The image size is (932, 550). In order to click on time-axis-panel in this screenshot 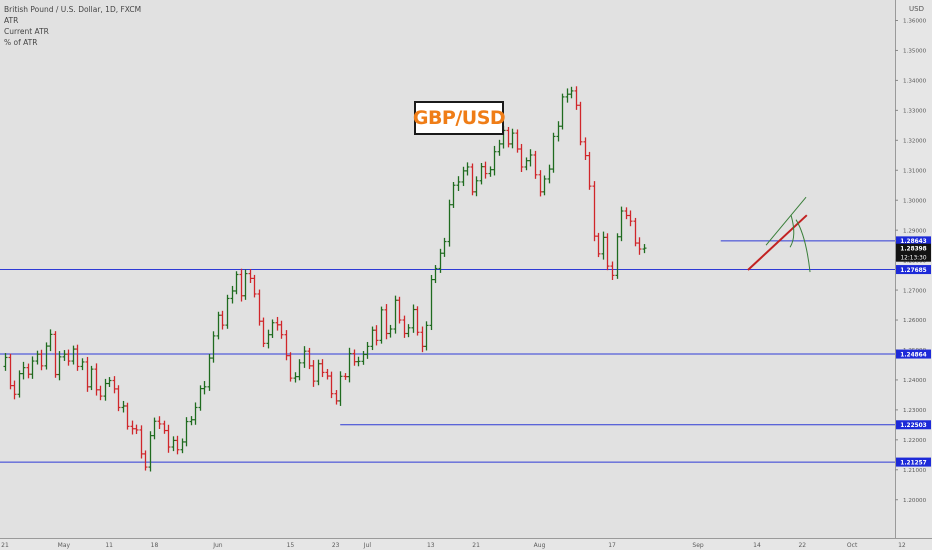, I will do `click(466, 544)`.